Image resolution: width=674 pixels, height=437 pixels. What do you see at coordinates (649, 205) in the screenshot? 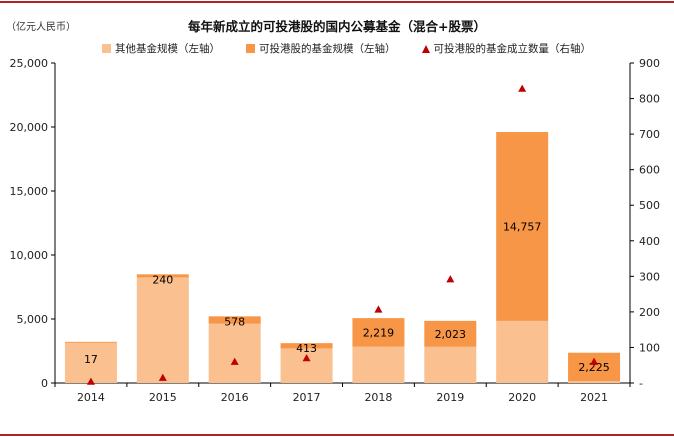
I see `right-tick-label: 500` at bounding box center [649, 205].